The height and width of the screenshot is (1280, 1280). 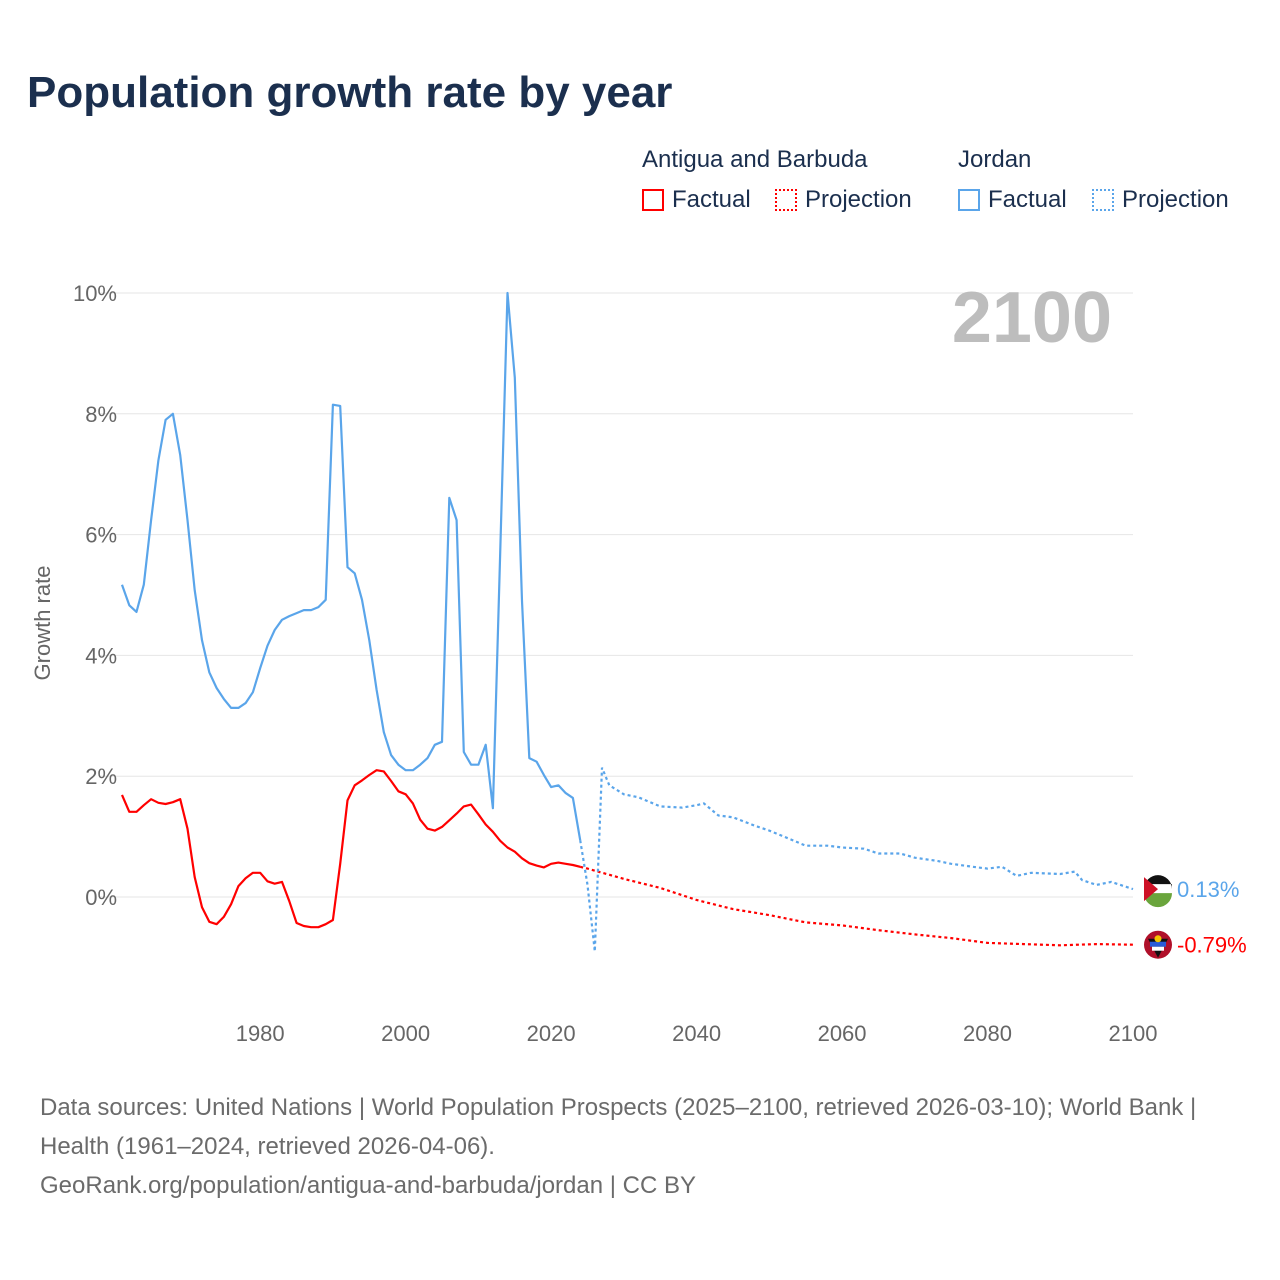 What do you see at coordinates (987, 1033) in the screenshot?
I see `x-tick-label: 2080` at bounding box center [987, 1033].